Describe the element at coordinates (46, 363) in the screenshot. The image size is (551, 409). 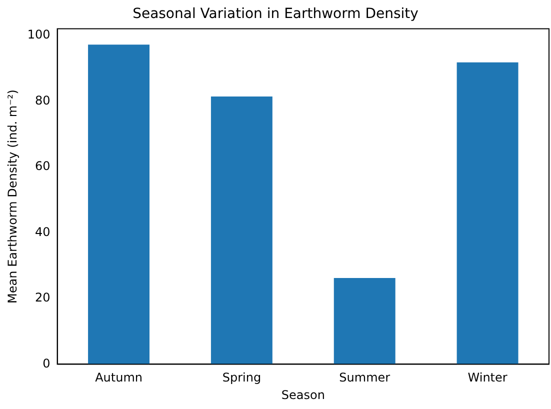
I see `y-tick-label: 0` at that location.